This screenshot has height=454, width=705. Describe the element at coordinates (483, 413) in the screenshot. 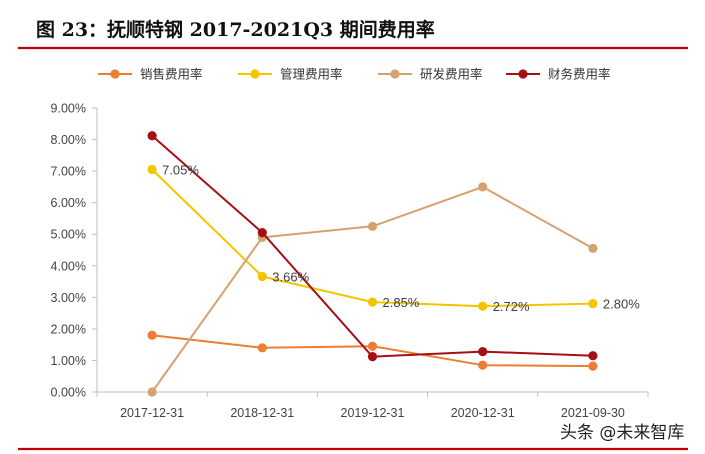

I see `x-tick-label: 2020-12-31` at that location.